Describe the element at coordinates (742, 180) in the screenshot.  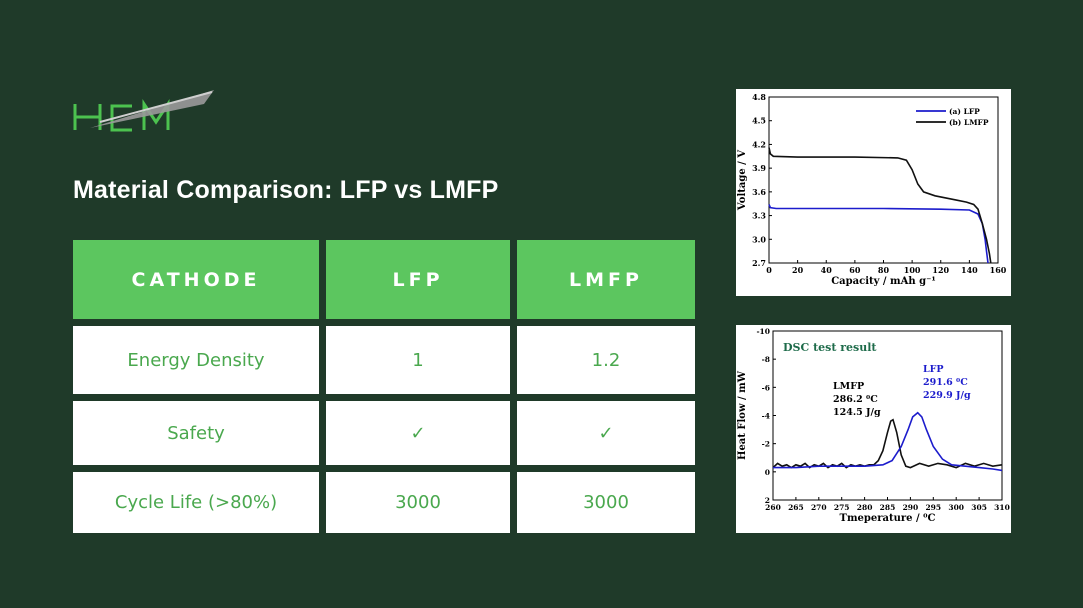
I see `y-axis-label: Voltage / V` at that location.